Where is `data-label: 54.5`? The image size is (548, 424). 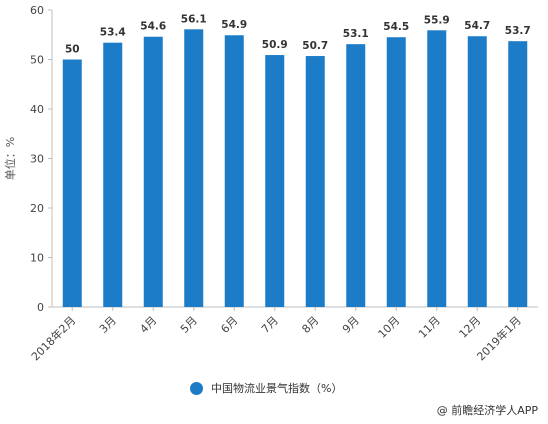 data-label: 54.5 is located at coordinates (396, 27).